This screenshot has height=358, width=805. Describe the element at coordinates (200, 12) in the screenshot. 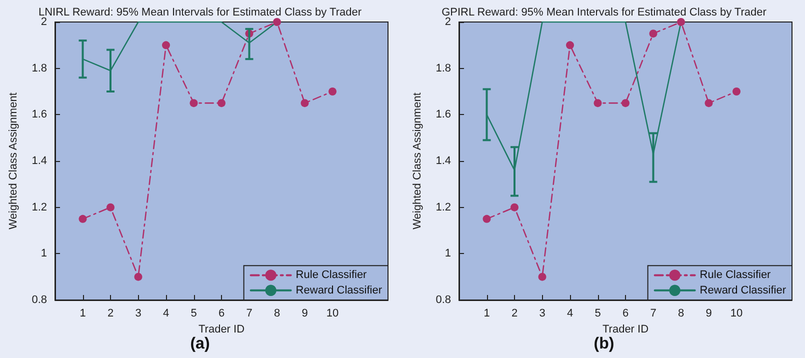

I see `chart-title: LNIRL Reward: 95% Mean Intervals for Estimated Class by Trader` at that location.